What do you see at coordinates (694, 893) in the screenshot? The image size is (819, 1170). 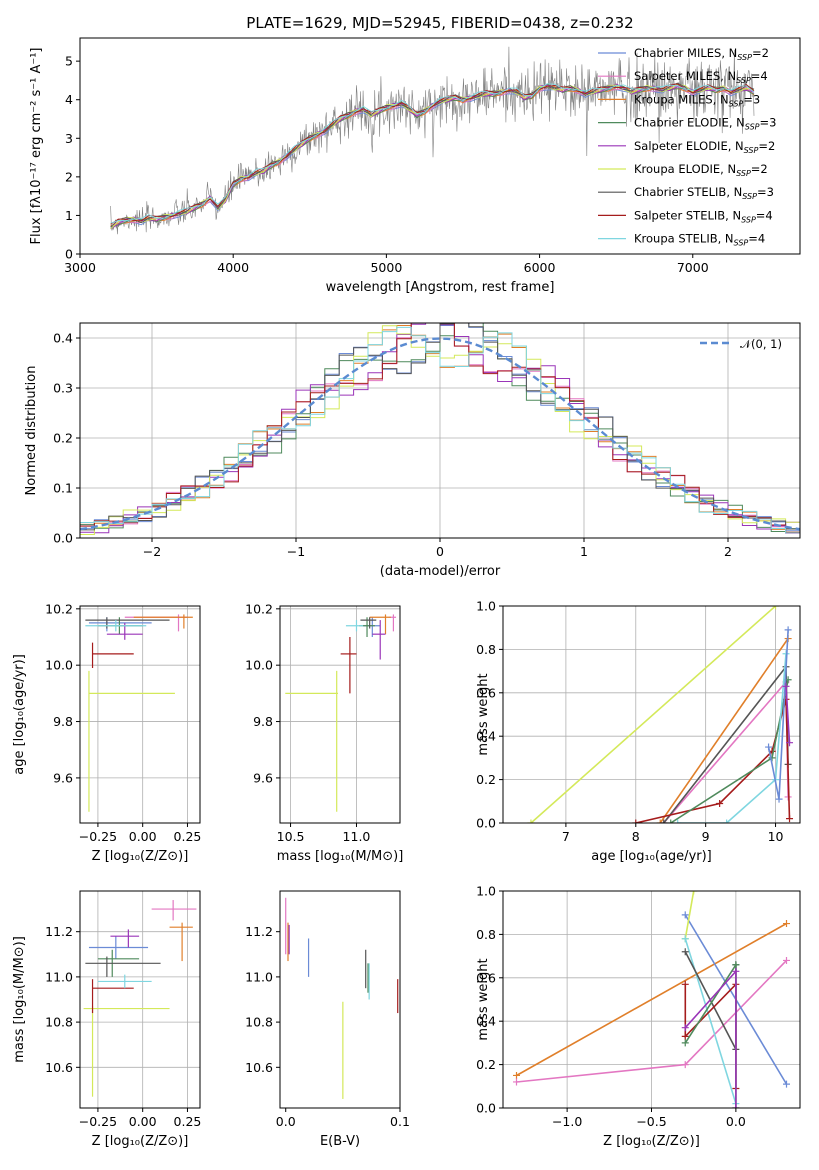 I see `mass-weight-point-kroupa_elodie` at bounding box center [694, 893].